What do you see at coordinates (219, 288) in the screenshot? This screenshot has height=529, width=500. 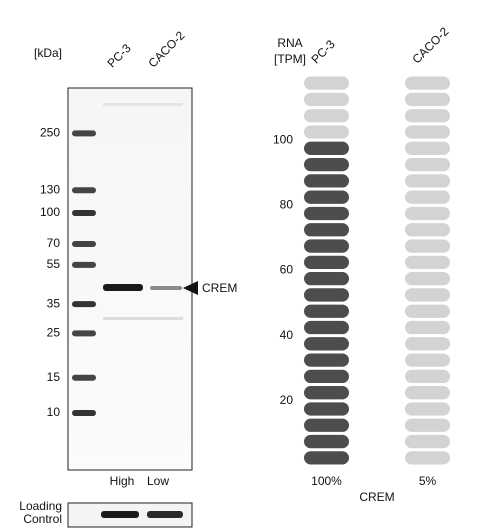 I see `band-label: CREM` at bounding box center [219, 288].